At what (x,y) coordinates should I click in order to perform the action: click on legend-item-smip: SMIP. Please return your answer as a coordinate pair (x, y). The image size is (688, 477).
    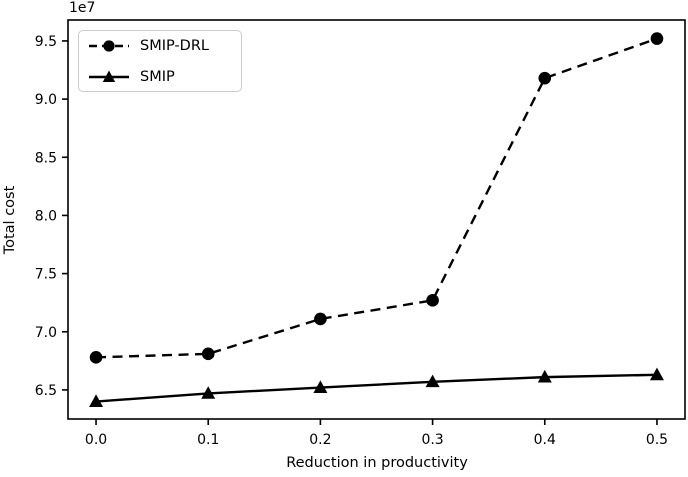
    Looking at the image, I should click on (160, 77).